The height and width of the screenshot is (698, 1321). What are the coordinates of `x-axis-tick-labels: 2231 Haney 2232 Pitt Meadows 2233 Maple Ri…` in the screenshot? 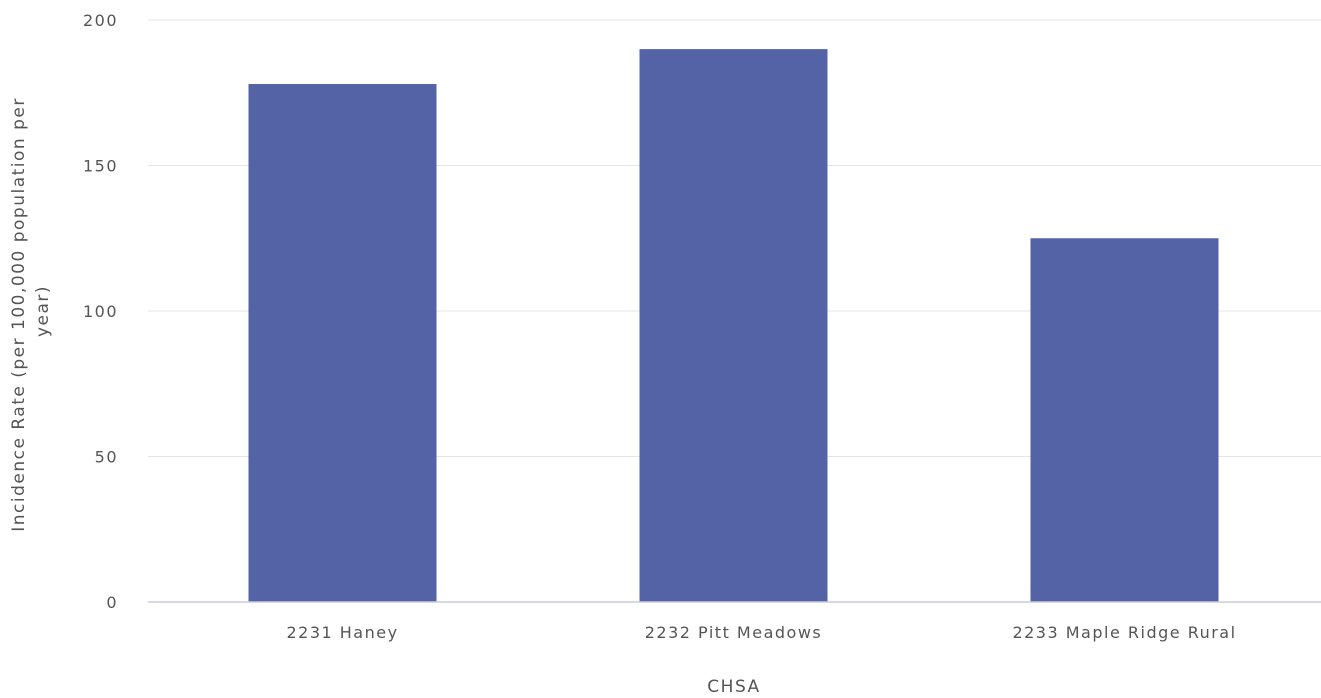 It's located at (761, 632).